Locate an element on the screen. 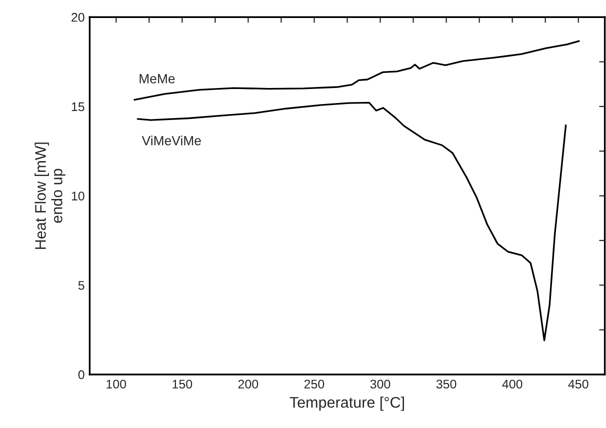 This screenshot has width=606, height=428. x-tick-label: 150 is located at coordinates (182, 384).